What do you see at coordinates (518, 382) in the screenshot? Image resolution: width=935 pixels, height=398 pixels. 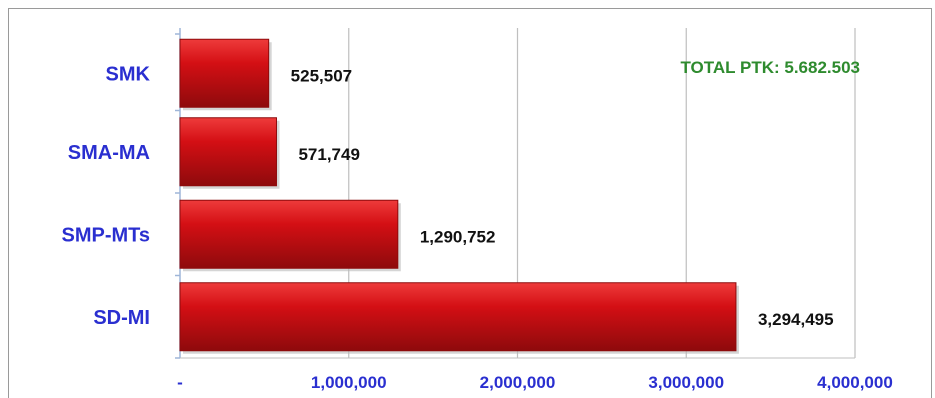 I see `x-tick-label: 2,000,000` at bounding box center [518, 382].